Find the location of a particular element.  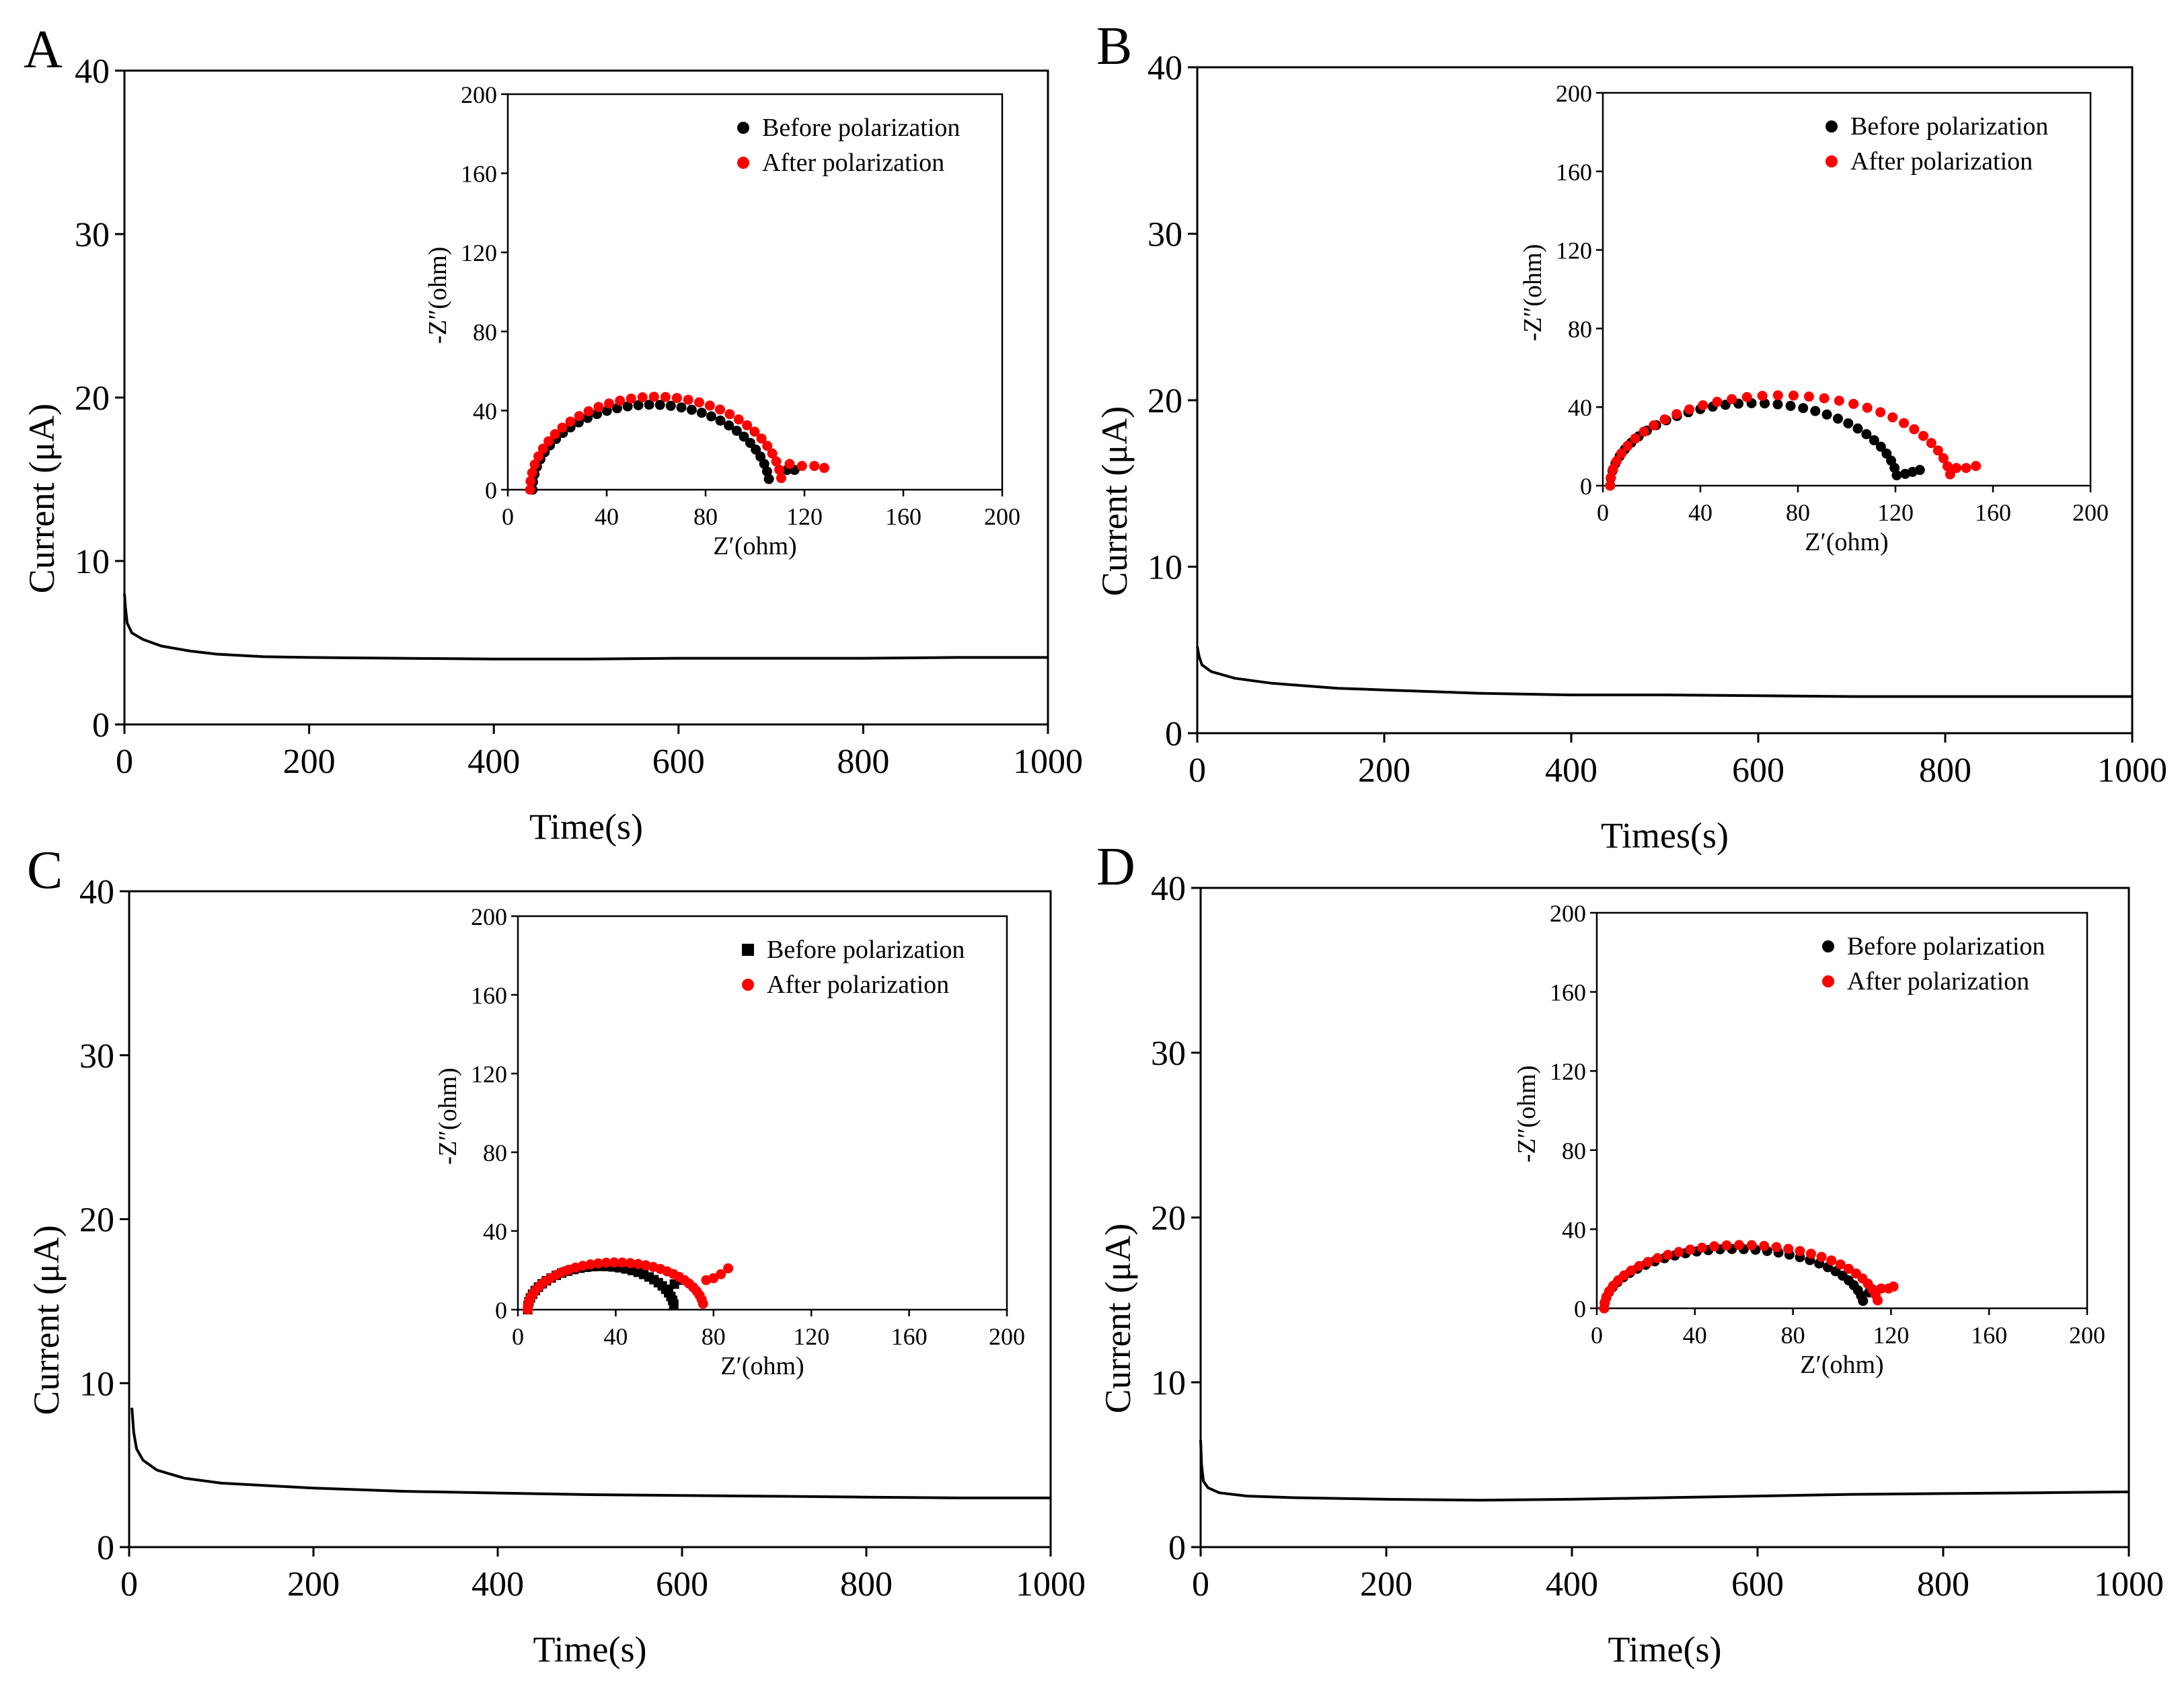

y-tick-label: 10 is located at coordinates (1164, 568).